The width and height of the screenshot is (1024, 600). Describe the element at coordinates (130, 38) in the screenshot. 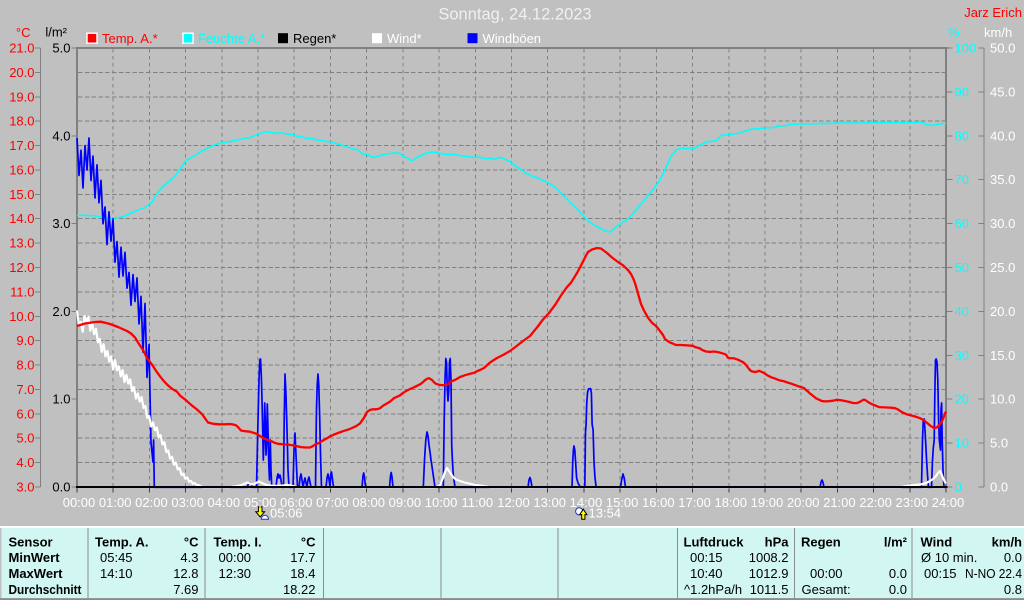

I see `svg-text: Temp. A.*` at that location.